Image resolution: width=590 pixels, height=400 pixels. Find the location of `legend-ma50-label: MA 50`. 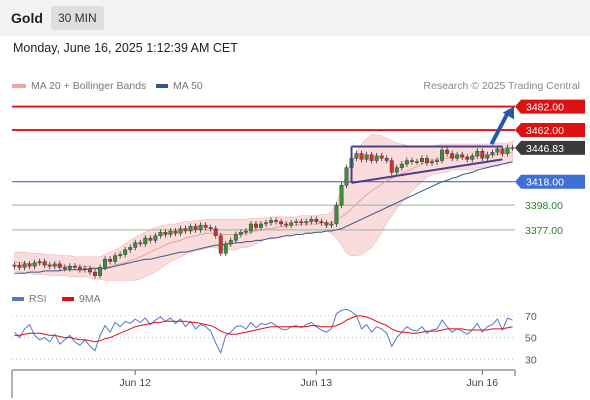

legend-ma50-label: MA 50 is located at coordinates (188, 86).